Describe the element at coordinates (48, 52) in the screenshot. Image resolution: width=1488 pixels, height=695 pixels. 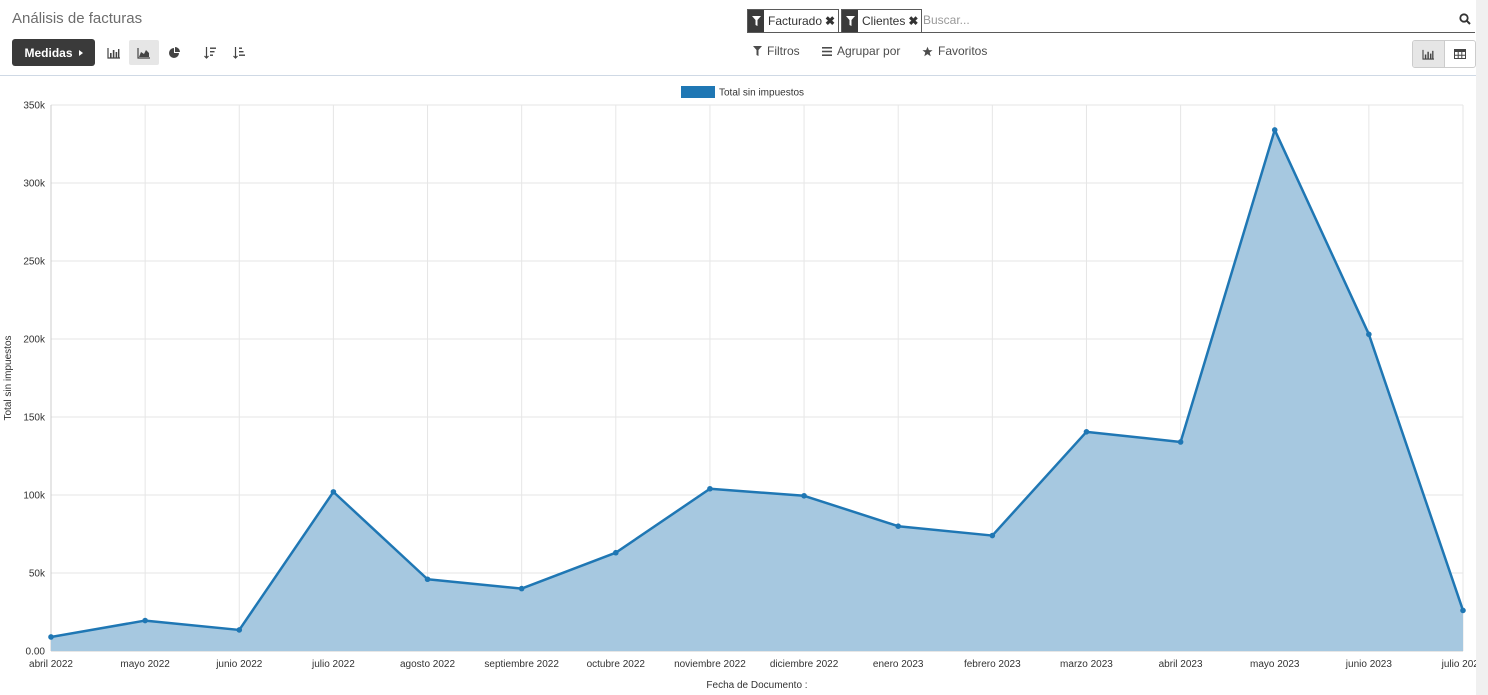
I see `measures-label: Medidas` at that location.